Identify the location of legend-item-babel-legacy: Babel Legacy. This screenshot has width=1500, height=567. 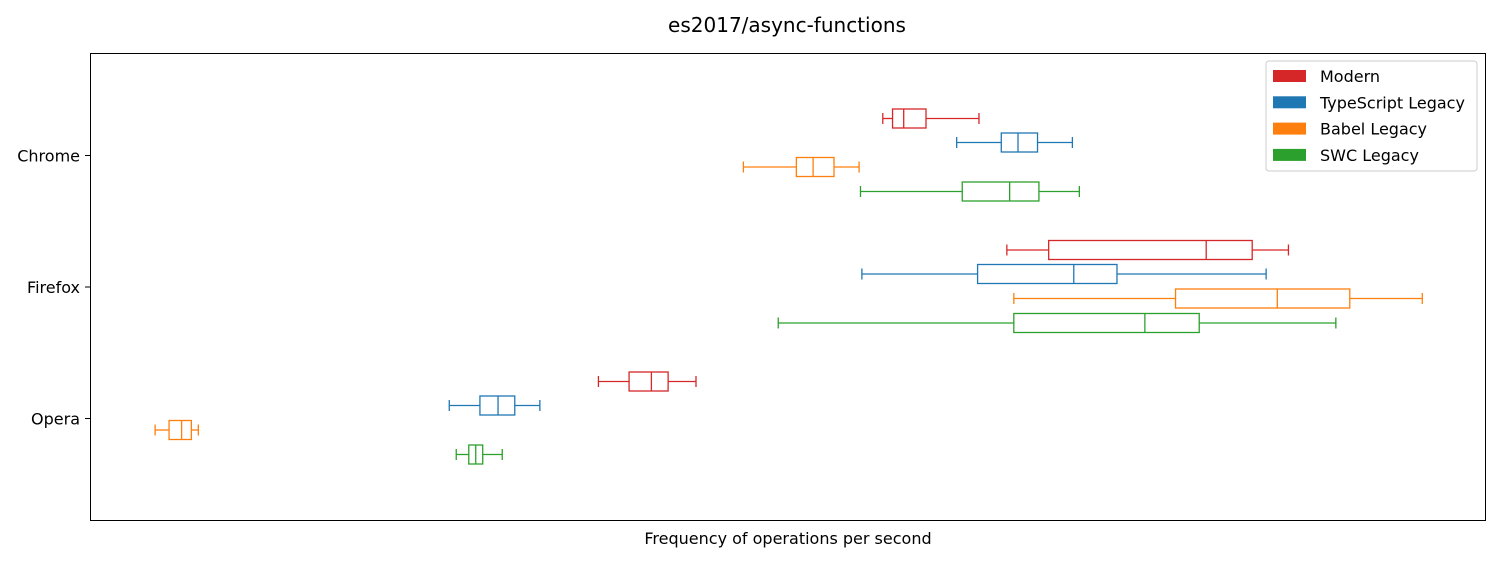
(1350, 129).